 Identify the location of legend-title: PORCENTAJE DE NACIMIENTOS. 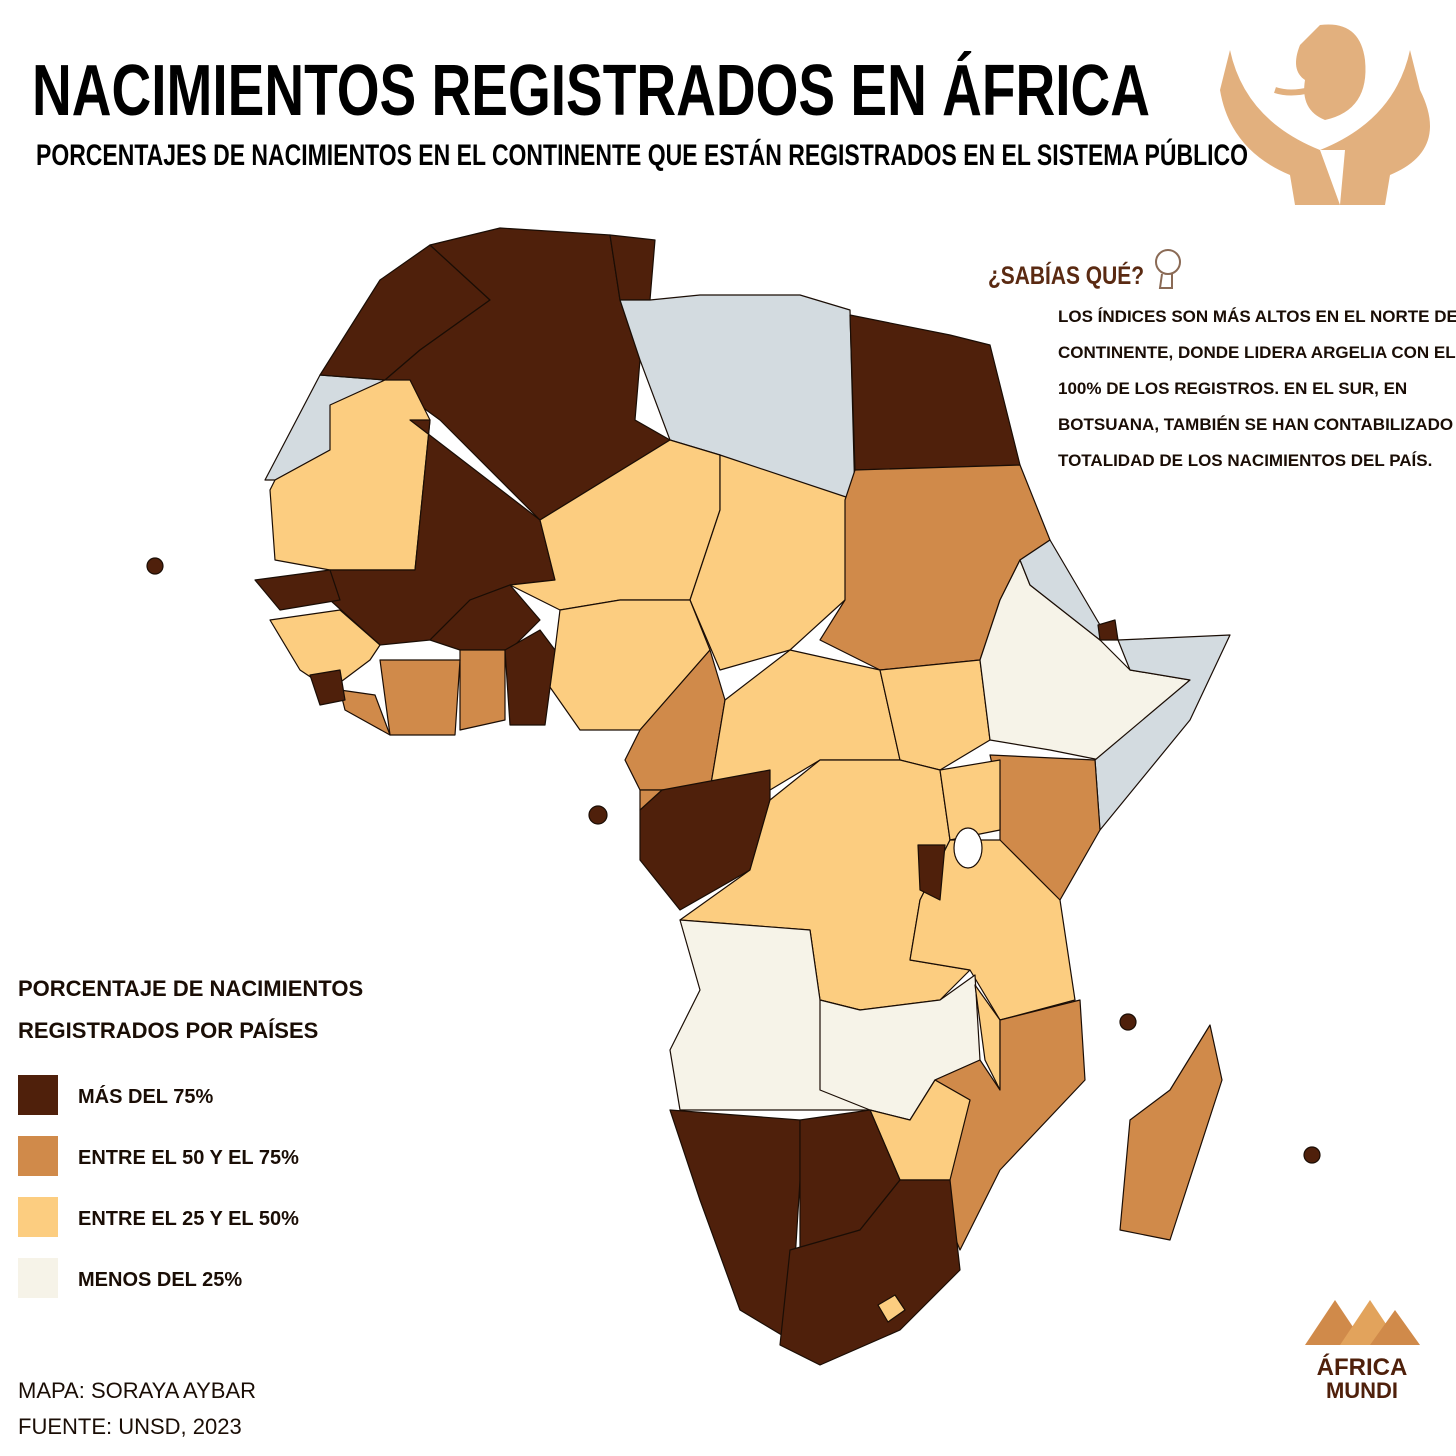
(190, 988).